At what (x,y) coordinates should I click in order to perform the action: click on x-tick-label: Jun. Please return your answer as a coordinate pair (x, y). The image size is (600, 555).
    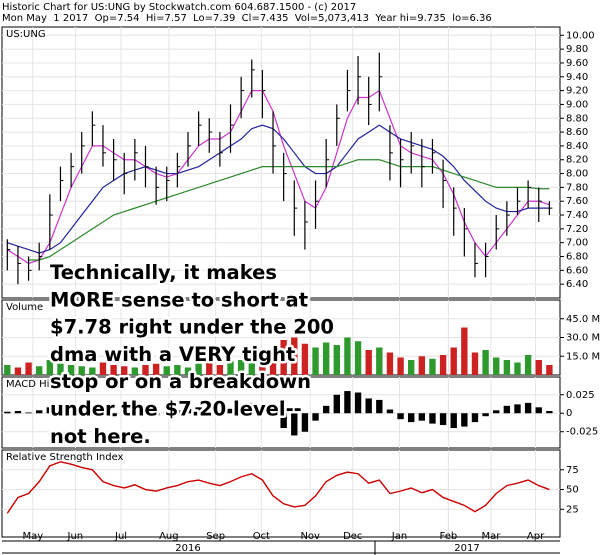
    Looking at the image, I should click on (75, 536).